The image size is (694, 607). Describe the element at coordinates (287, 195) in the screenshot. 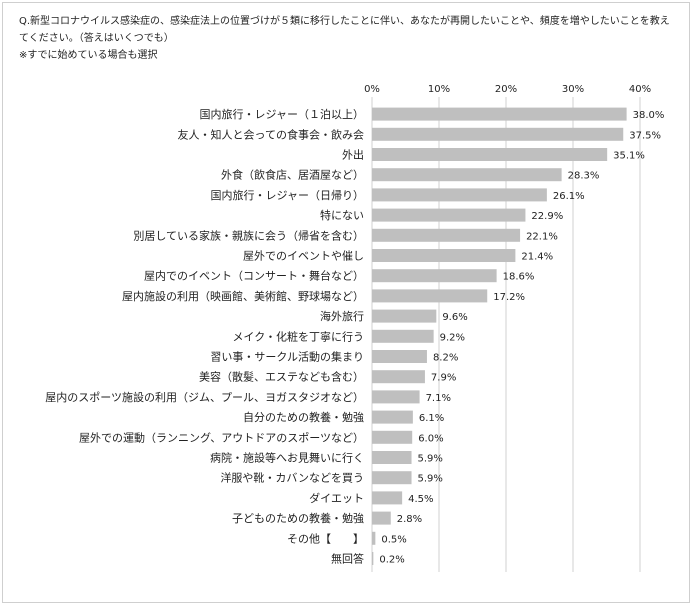

I see `category-label: 国内旅行・レジャー（日帰り）` at that location.